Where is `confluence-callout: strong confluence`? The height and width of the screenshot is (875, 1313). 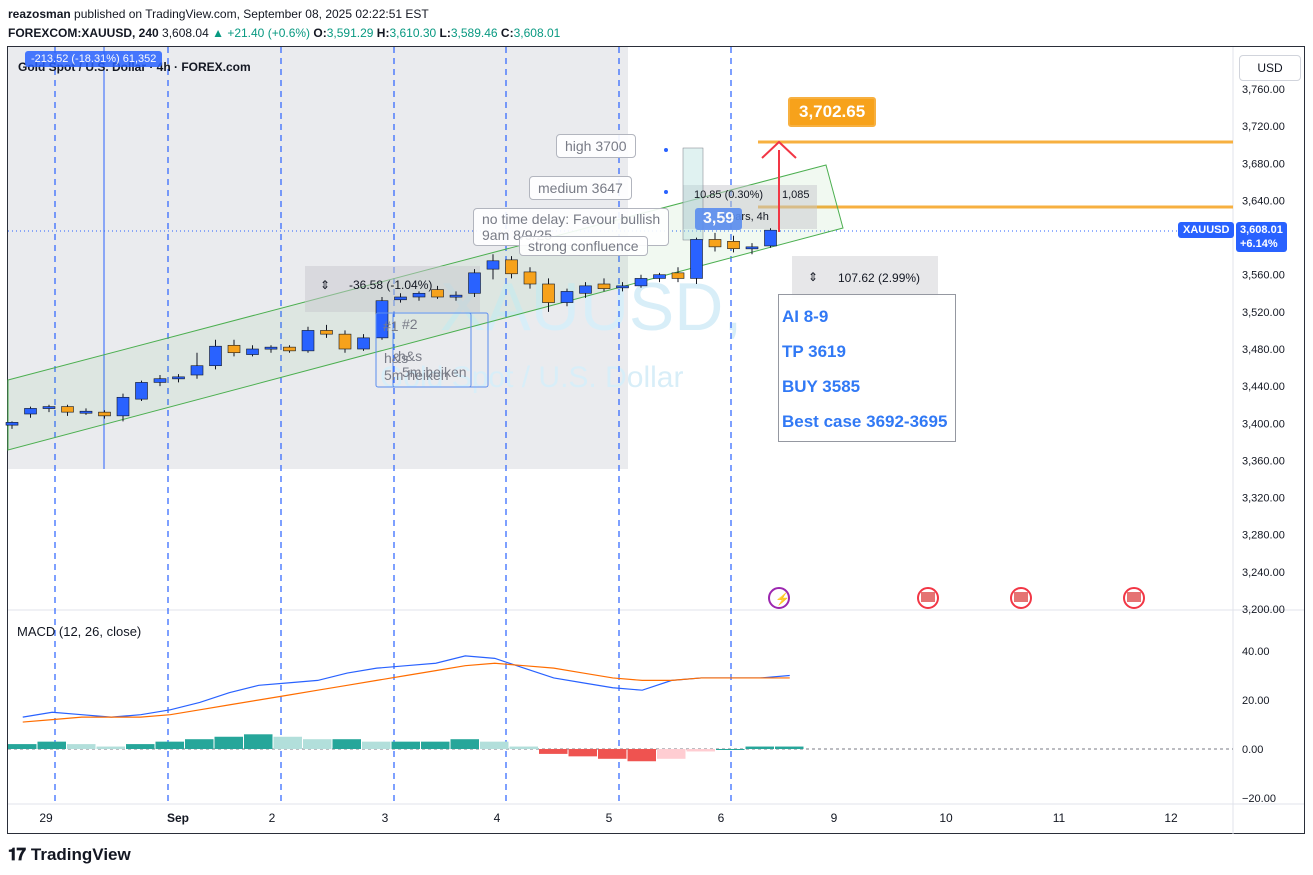 confluence-callout: strong confluence is located at coordinates (583, 246).